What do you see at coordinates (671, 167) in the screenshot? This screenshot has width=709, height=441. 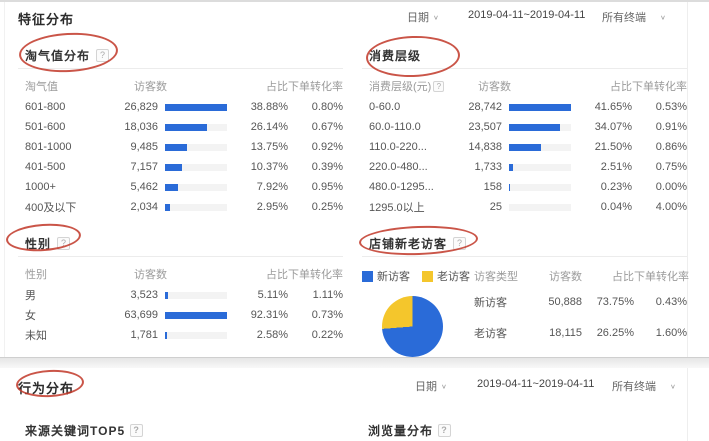 I see `conversion-value: 0.75%` at bounding box center [671, 167].